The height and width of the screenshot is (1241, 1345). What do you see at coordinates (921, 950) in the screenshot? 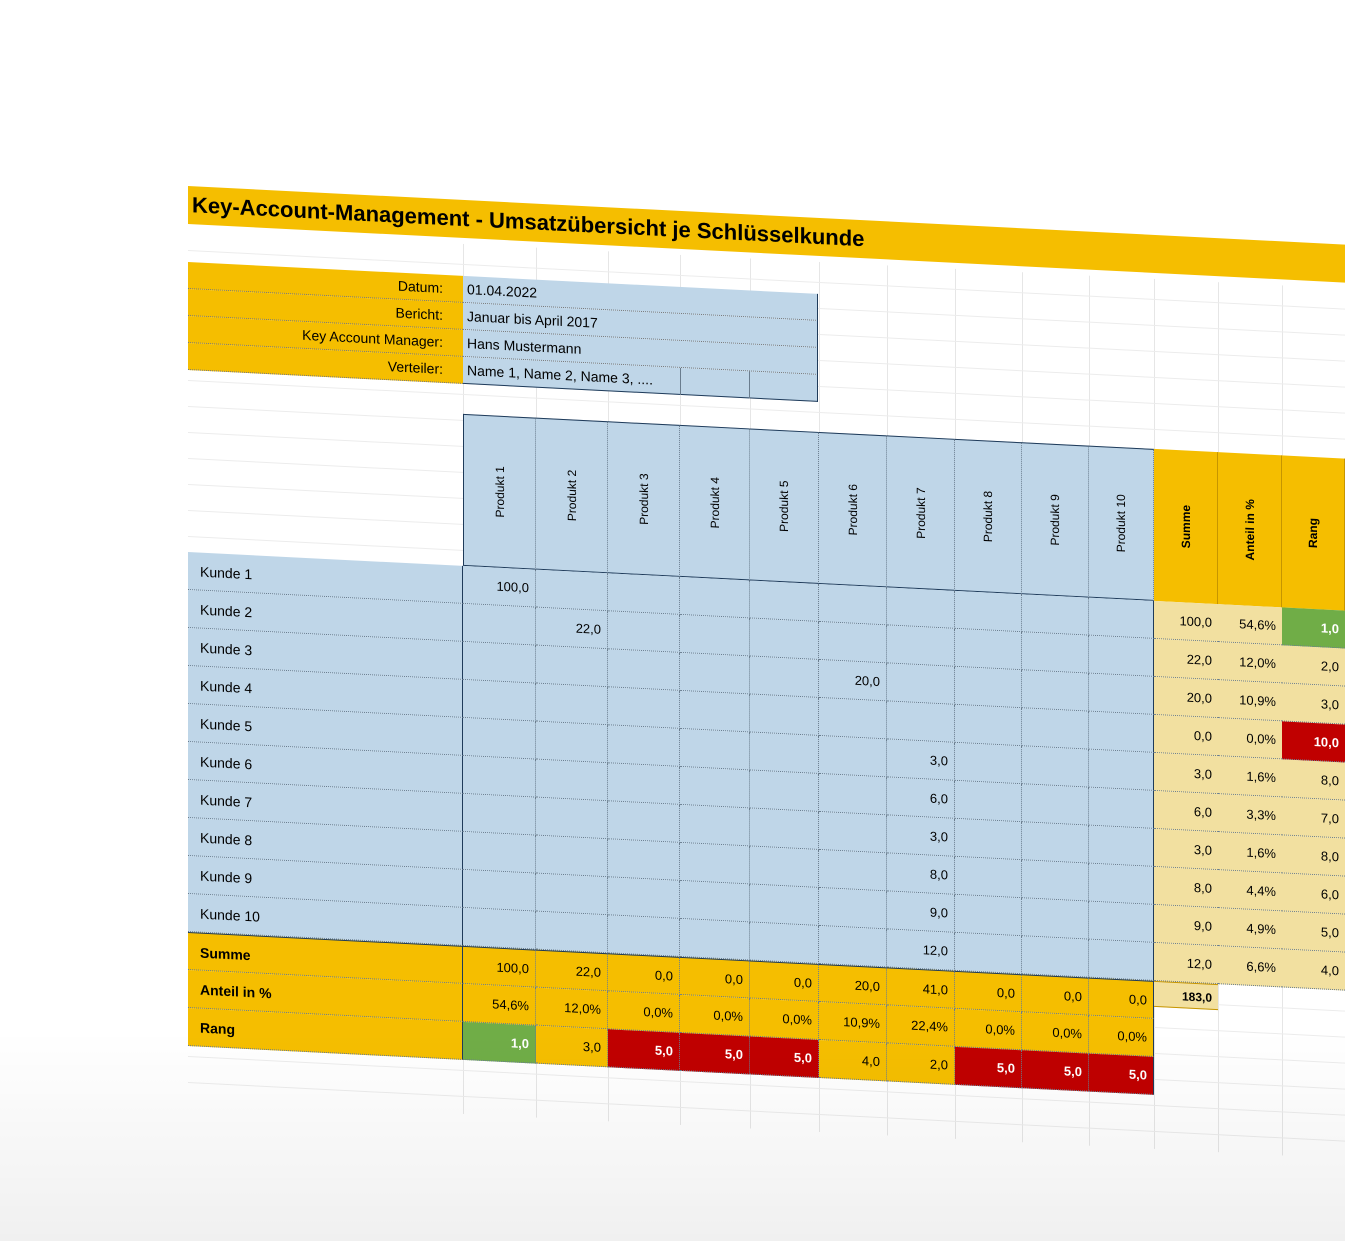
I see `value-cell: 12,0` at bounding box center [921, 950].